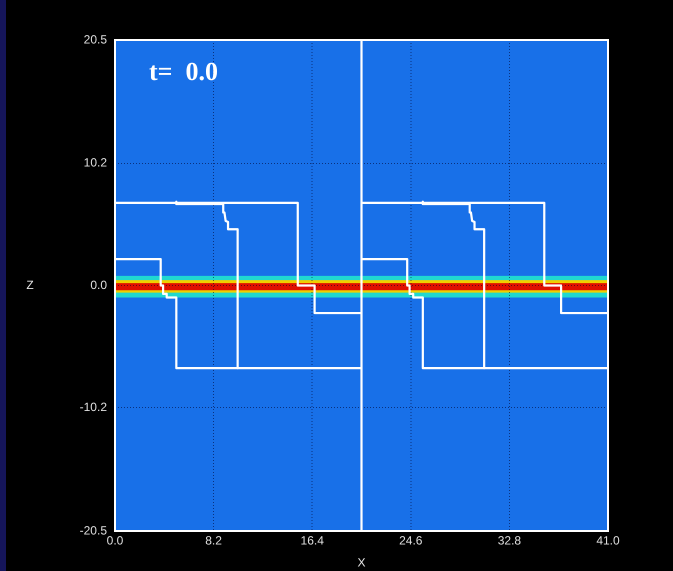 This screenshot has height=571, width=673. What do you see at coordinates (96, 39) in the screenshot?
I see `y-tick-label: 20.5` at bounding box center [96, 39].